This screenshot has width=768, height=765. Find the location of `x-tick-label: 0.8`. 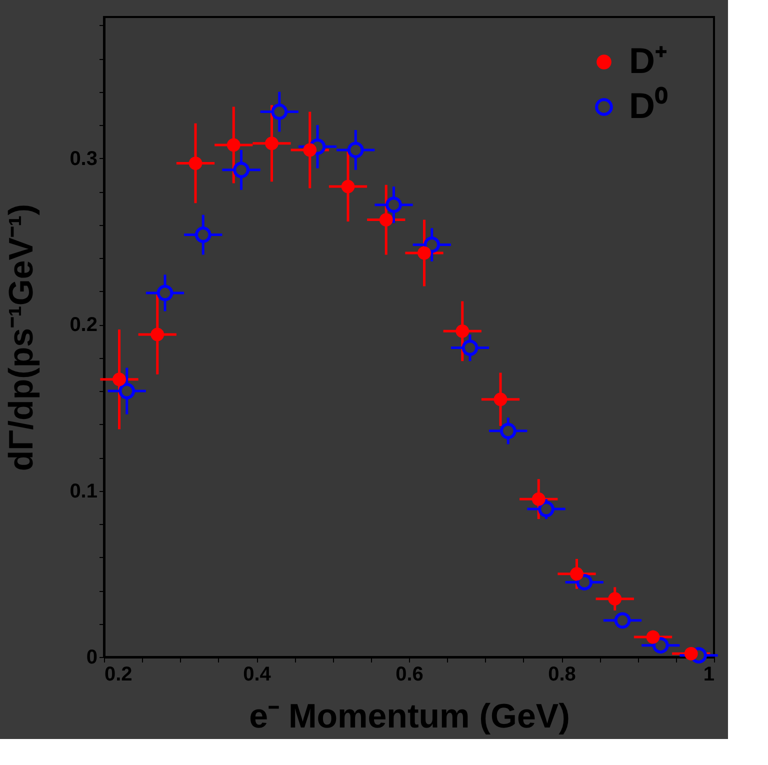

x-tick-label: 0.8 is located at coordinates (562, 675).